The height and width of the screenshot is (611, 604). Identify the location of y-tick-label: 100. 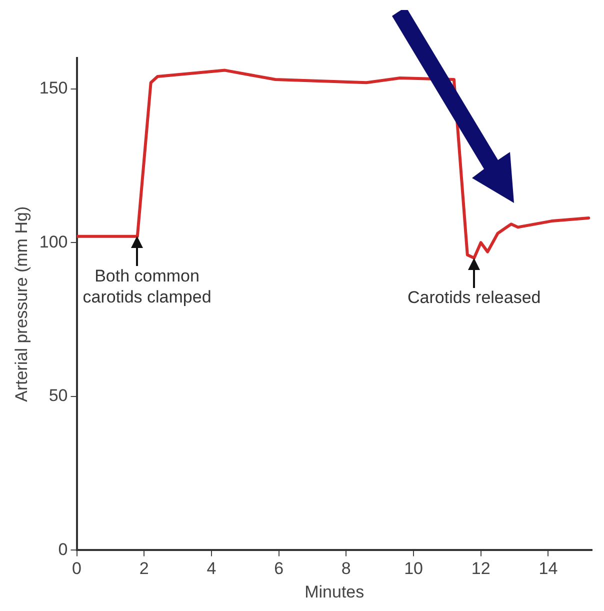
(53, 242).